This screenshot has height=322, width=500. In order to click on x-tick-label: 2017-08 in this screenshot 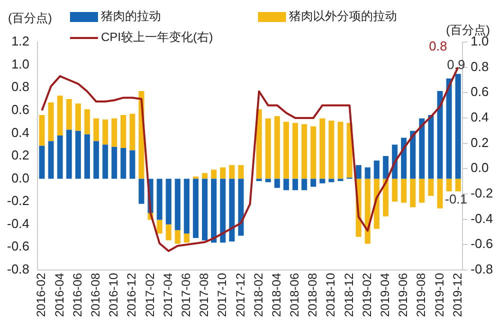, I will do `click(204, 295)`.